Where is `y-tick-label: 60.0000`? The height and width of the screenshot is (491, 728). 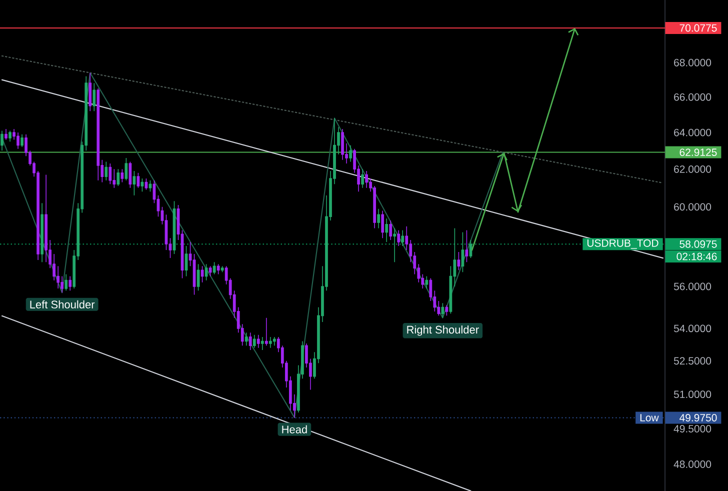 y-tick-label: 60.0000 is located at coordinates (693, 207).